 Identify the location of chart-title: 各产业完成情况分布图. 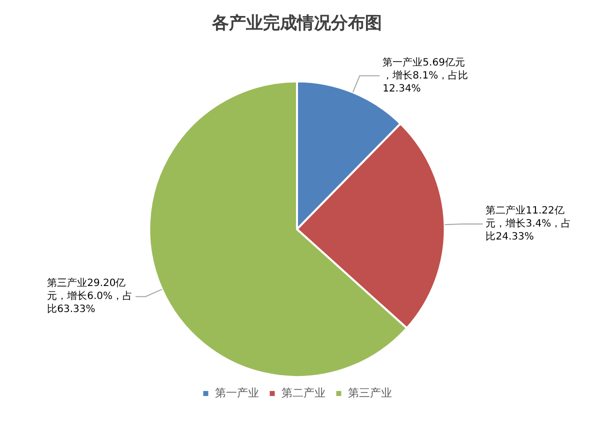
(296, 24).